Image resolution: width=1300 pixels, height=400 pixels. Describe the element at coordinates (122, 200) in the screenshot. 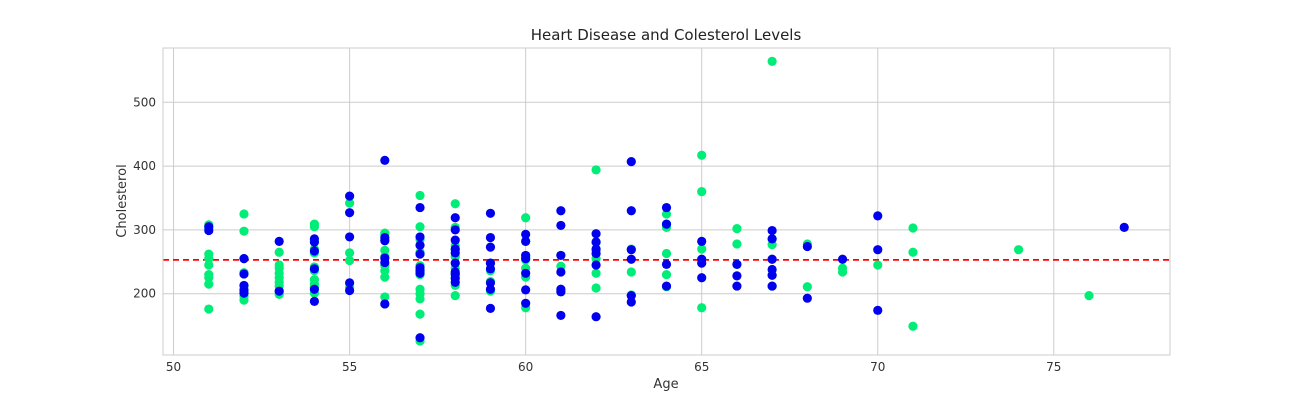

I see `y-axis-label: Cholesterol` at that location.